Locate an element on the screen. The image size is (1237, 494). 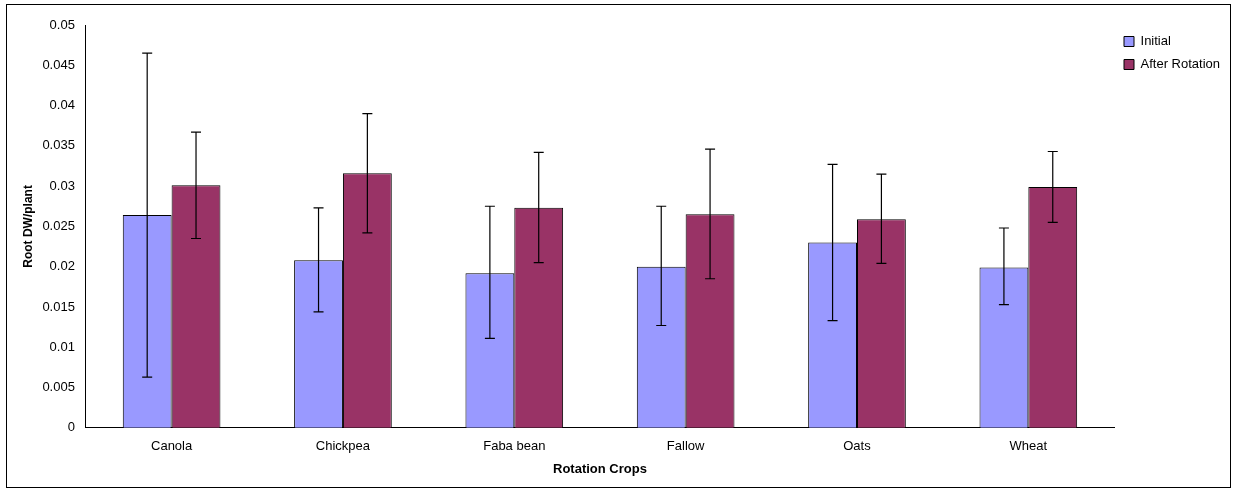
x-tick-label: Fallow is located at coordinates (686, 446).